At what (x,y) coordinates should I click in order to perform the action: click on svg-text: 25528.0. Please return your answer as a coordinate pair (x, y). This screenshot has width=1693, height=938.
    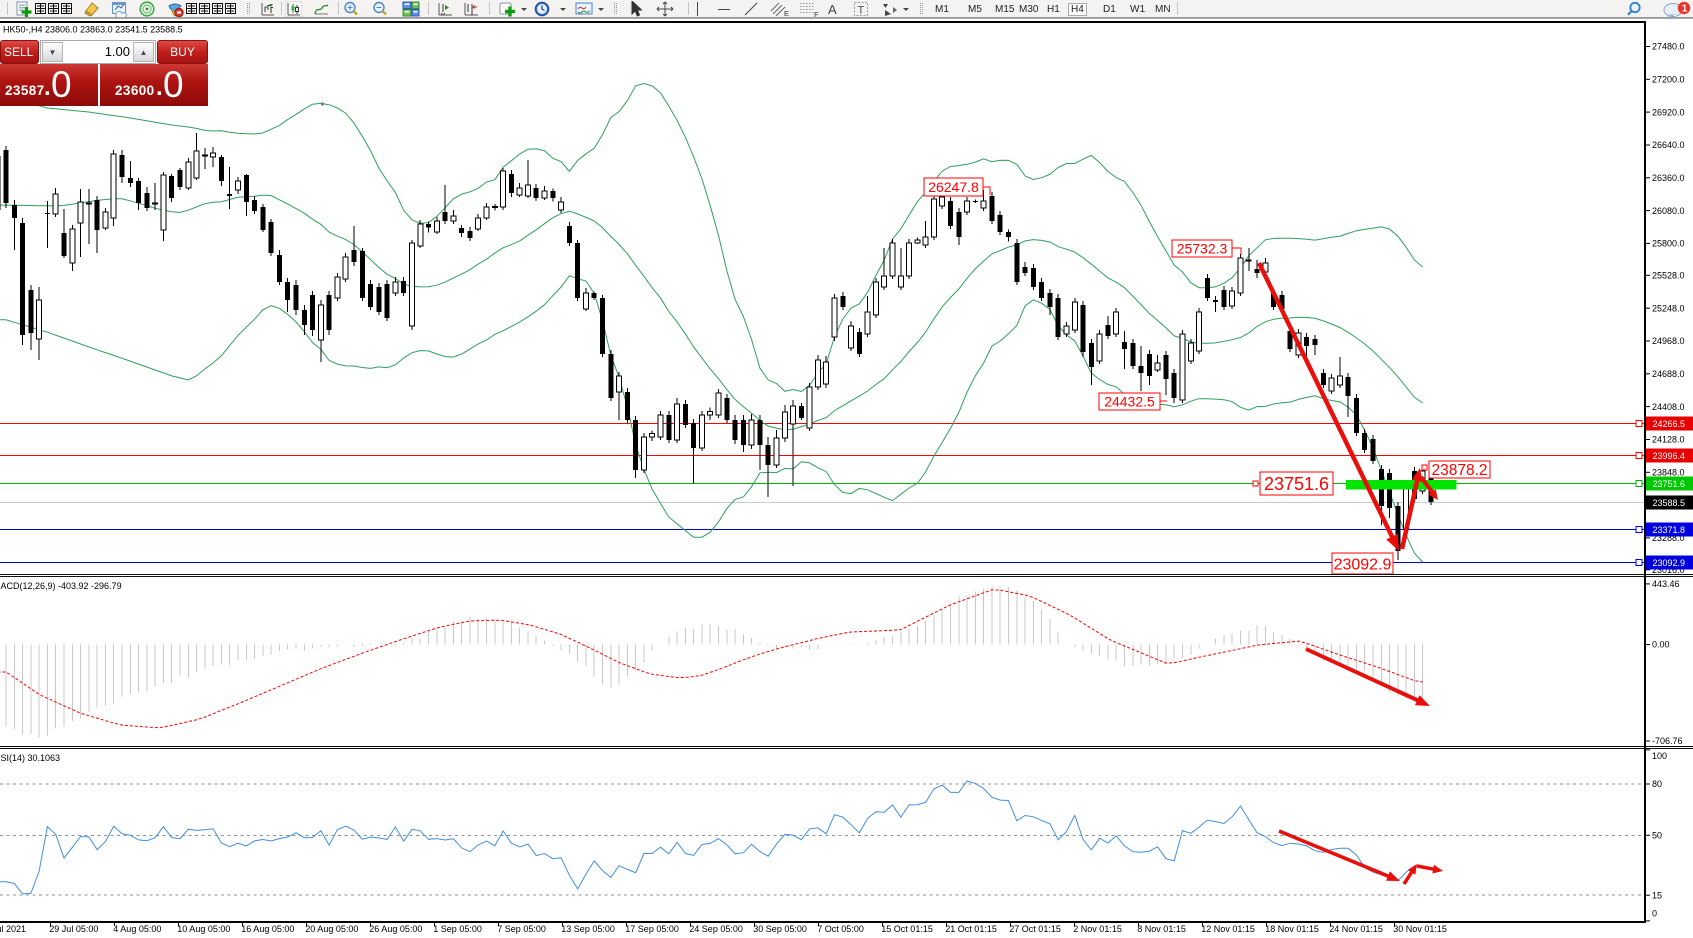
    Looking at the image, I should click on (1668, 276).